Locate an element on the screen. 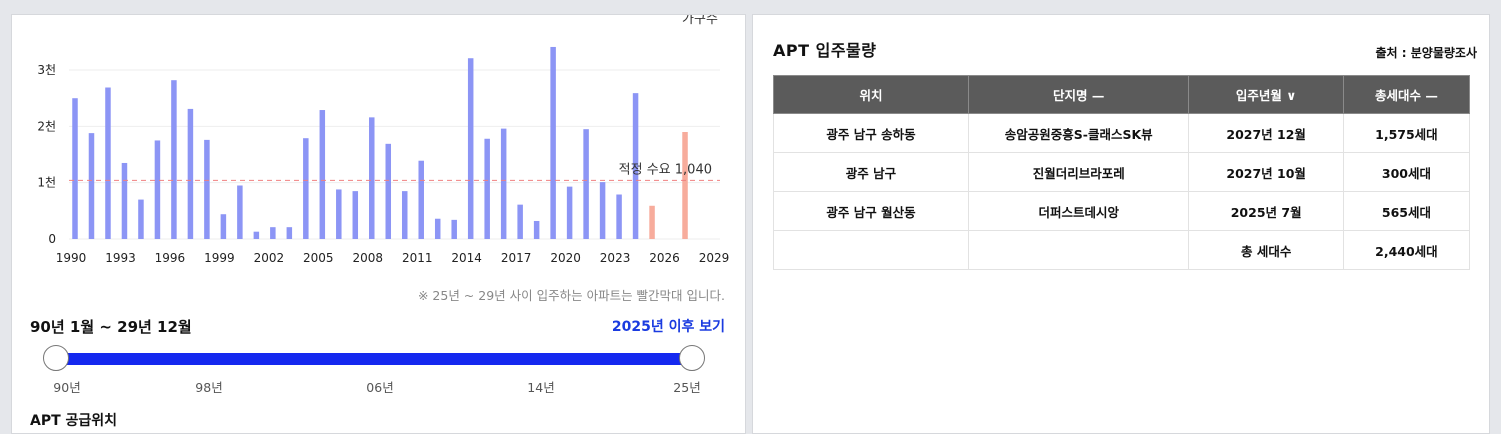 The height and width of the screenshot is (434, 1501). bar-1999 is located at coordinates (223, 226).